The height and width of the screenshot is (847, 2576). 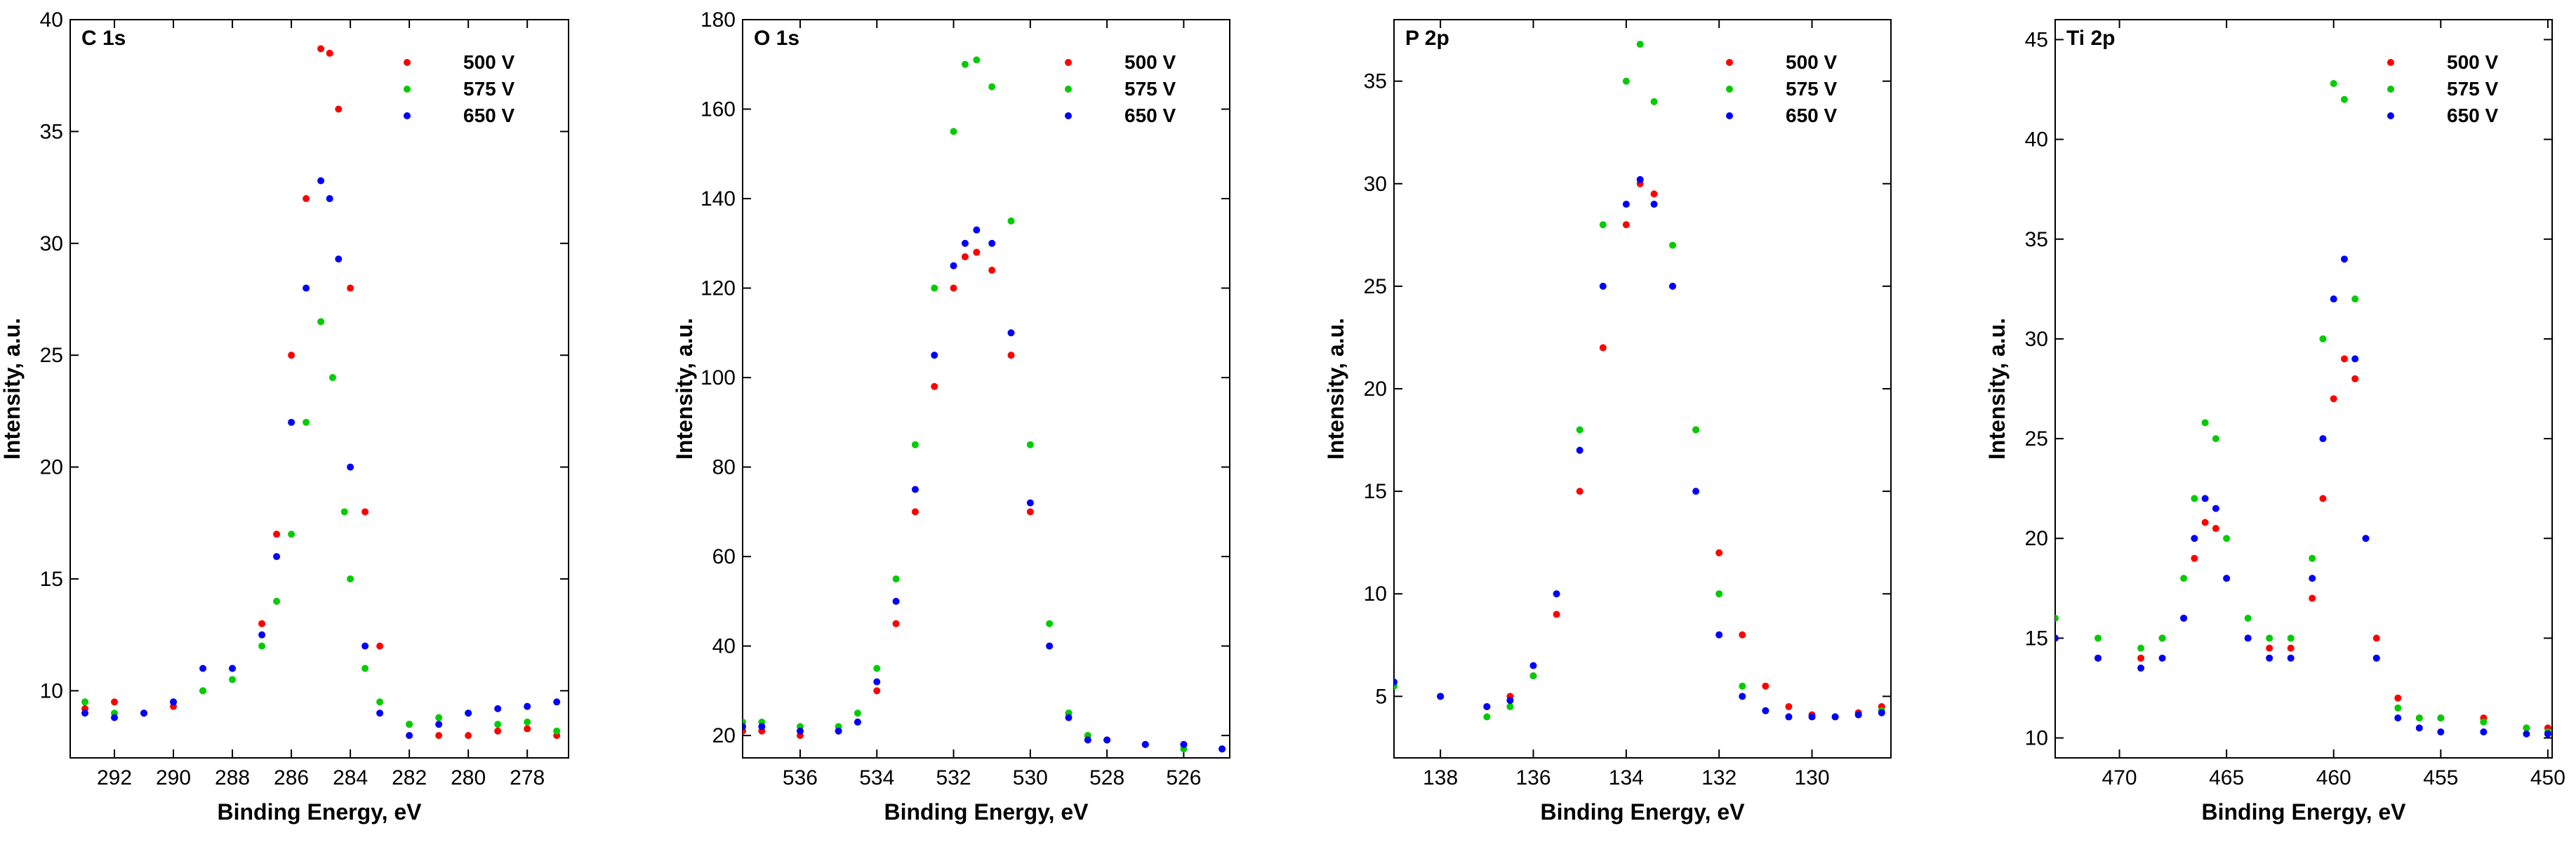 I want to click on y-tick-label: 20, so click(x=724, y=735).